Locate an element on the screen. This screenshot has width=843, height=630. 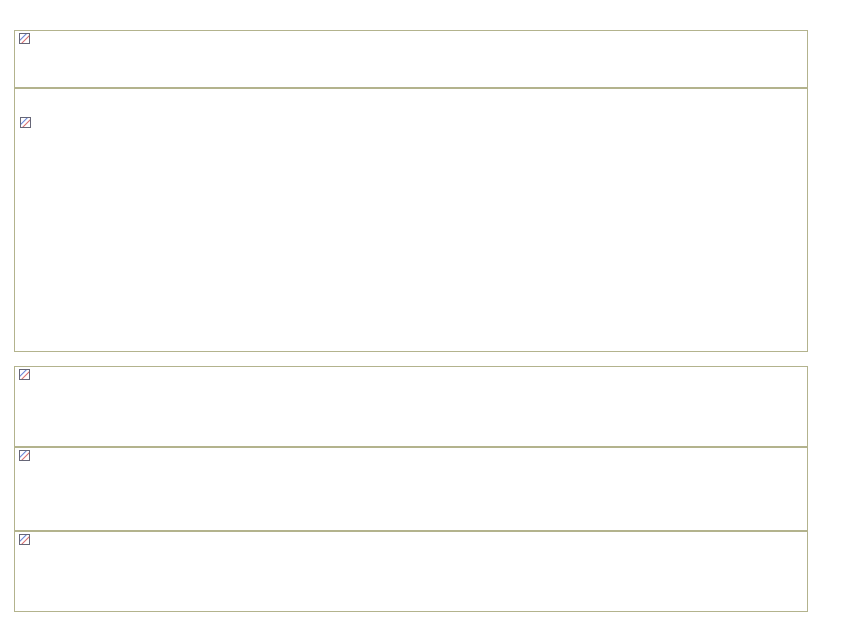
volume-panel is located at coordinates (411, 406).